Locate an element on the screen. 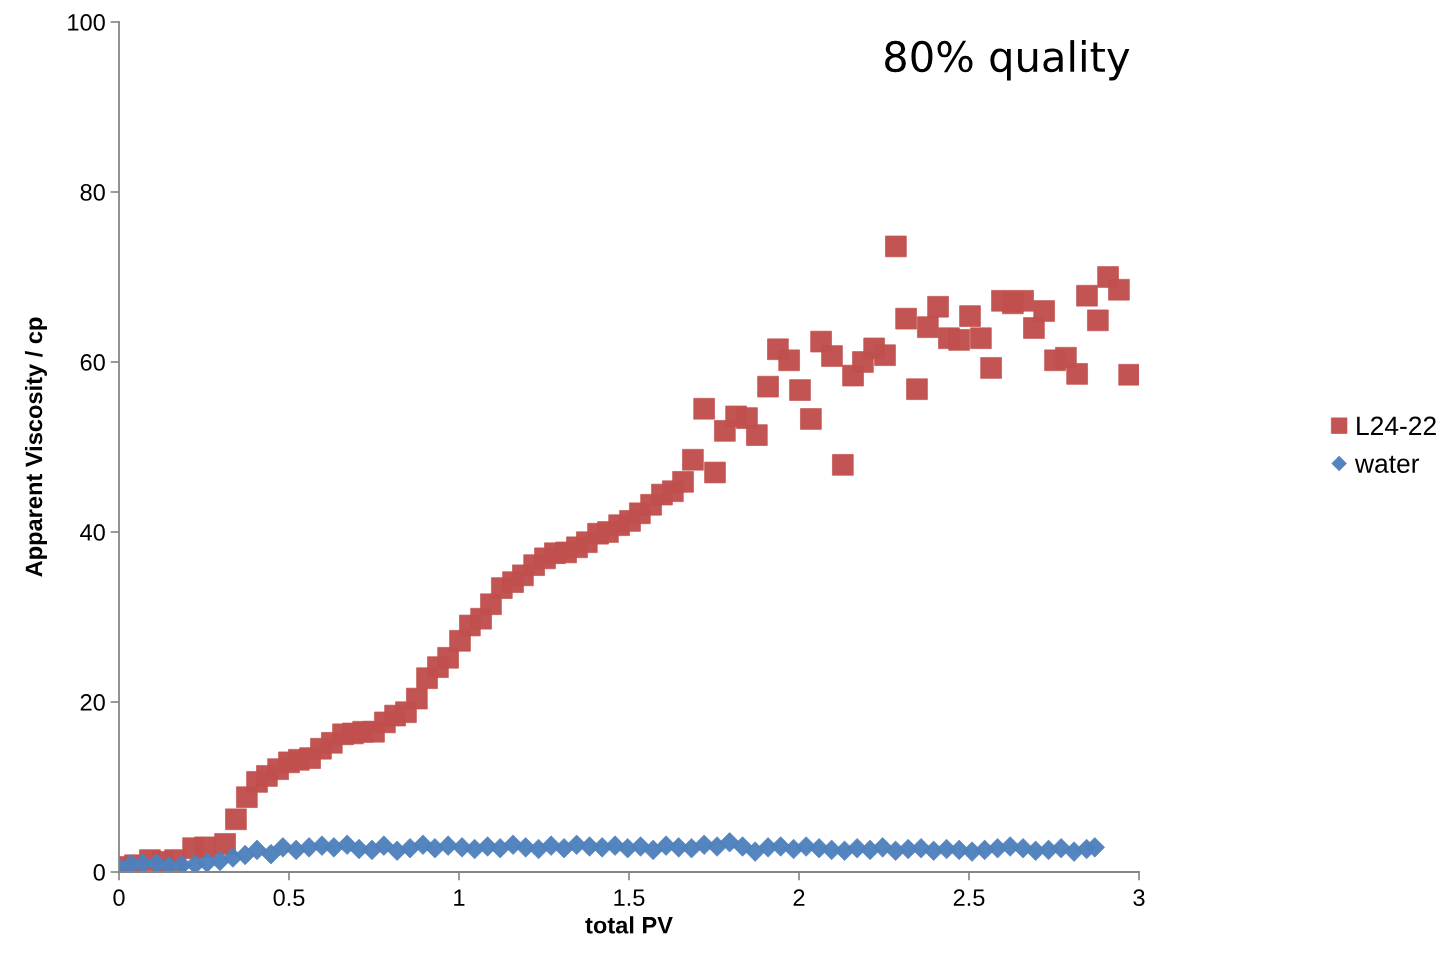  legend-label: L24-22 is located at coordinates (1396, 425).